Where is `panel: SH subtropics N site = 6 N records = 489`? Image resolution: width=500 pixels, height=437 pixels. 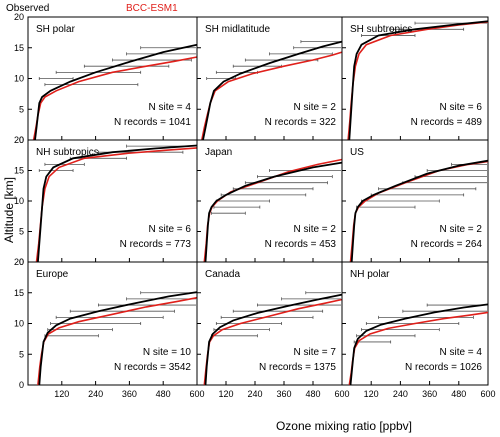 panel: SH subtropics N site = 6 N records = 489 is located at coordinates (415, 78).